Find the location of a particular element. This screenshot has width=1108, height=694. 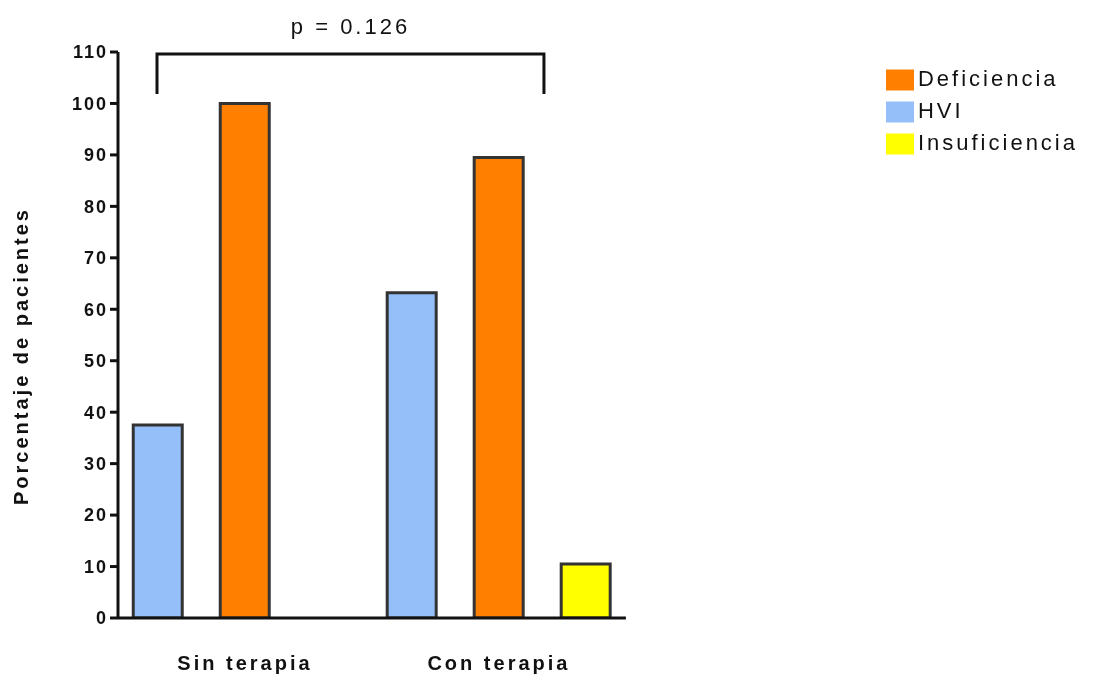

y-tick-label: 110 is located at coordinates (90, 52).